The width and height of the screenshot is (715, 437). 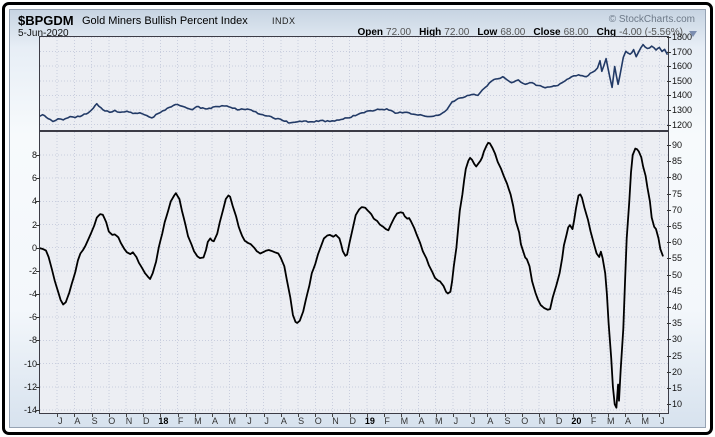 I want to click on x-axis-label: 20, so click(x=576, y=421).